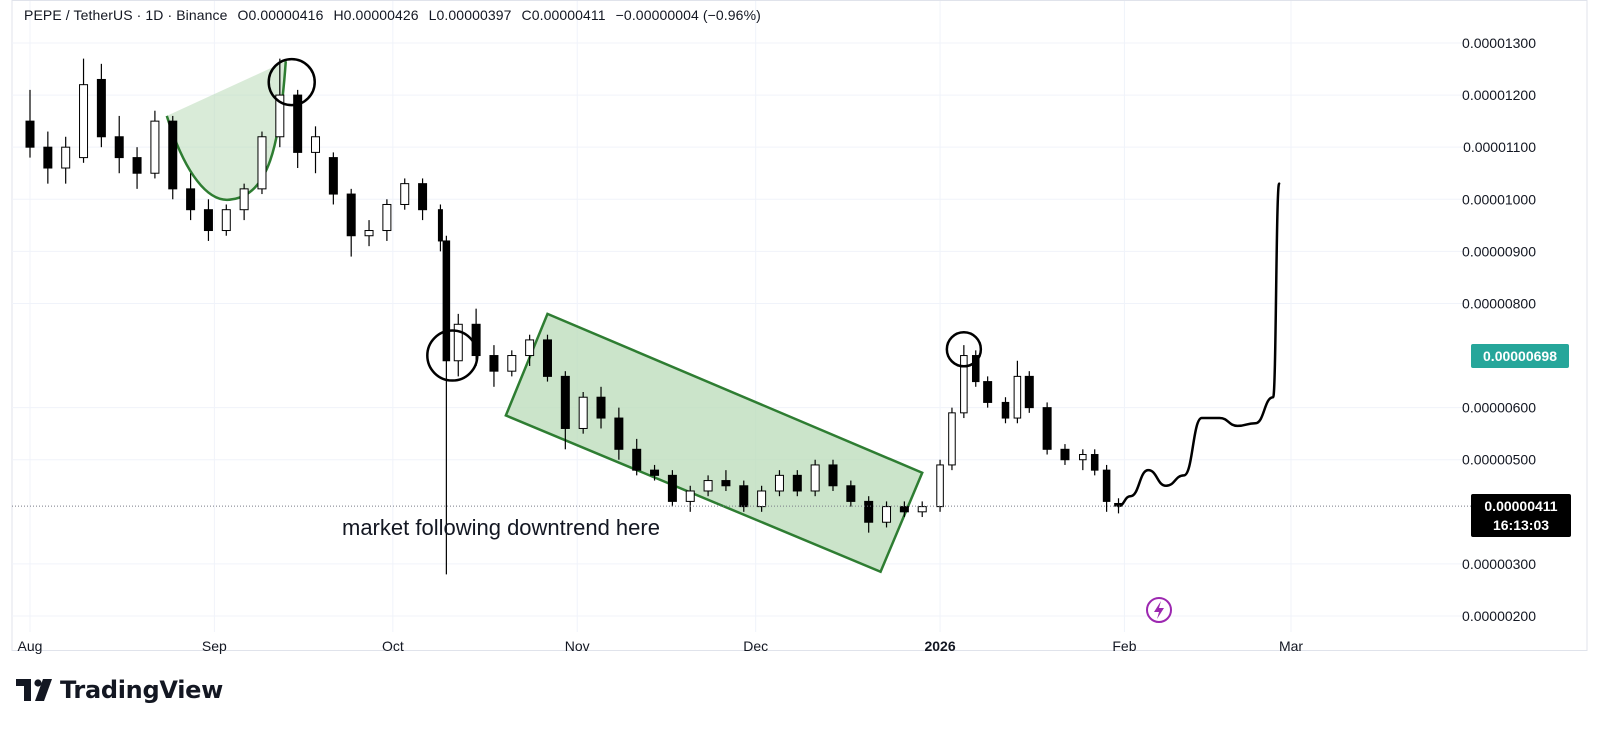 The width and height of the screenshot is (1600, 750). Describe the element at coordinates (291, 82) in the screenshot. I see `top-circle` at that location.